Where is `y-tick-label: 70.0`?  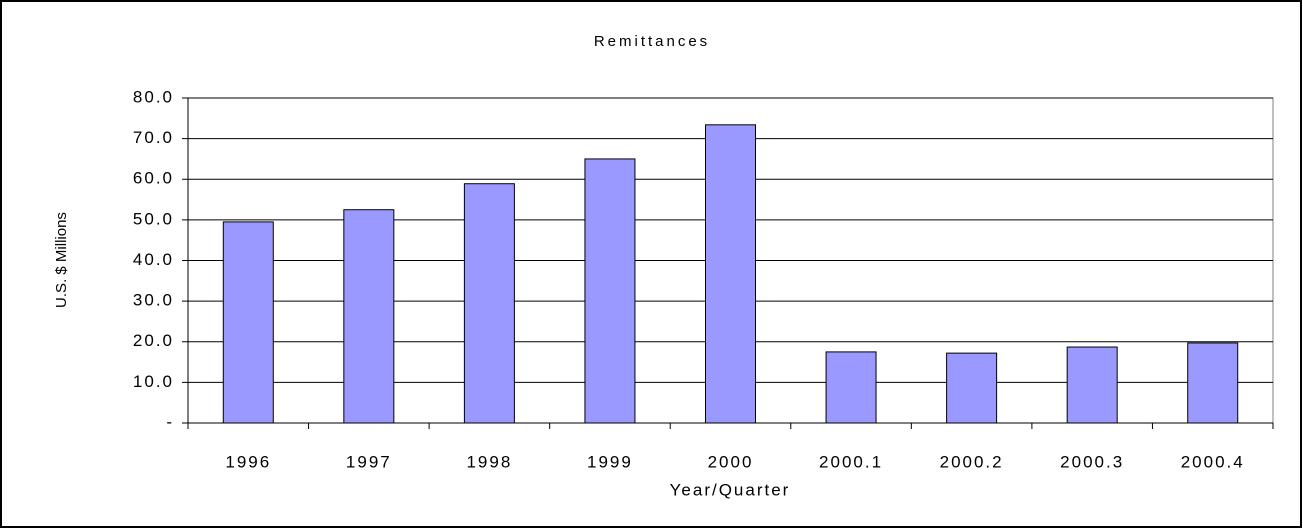 y-tick-label: 70.0 is located at coordinates (153, 137).